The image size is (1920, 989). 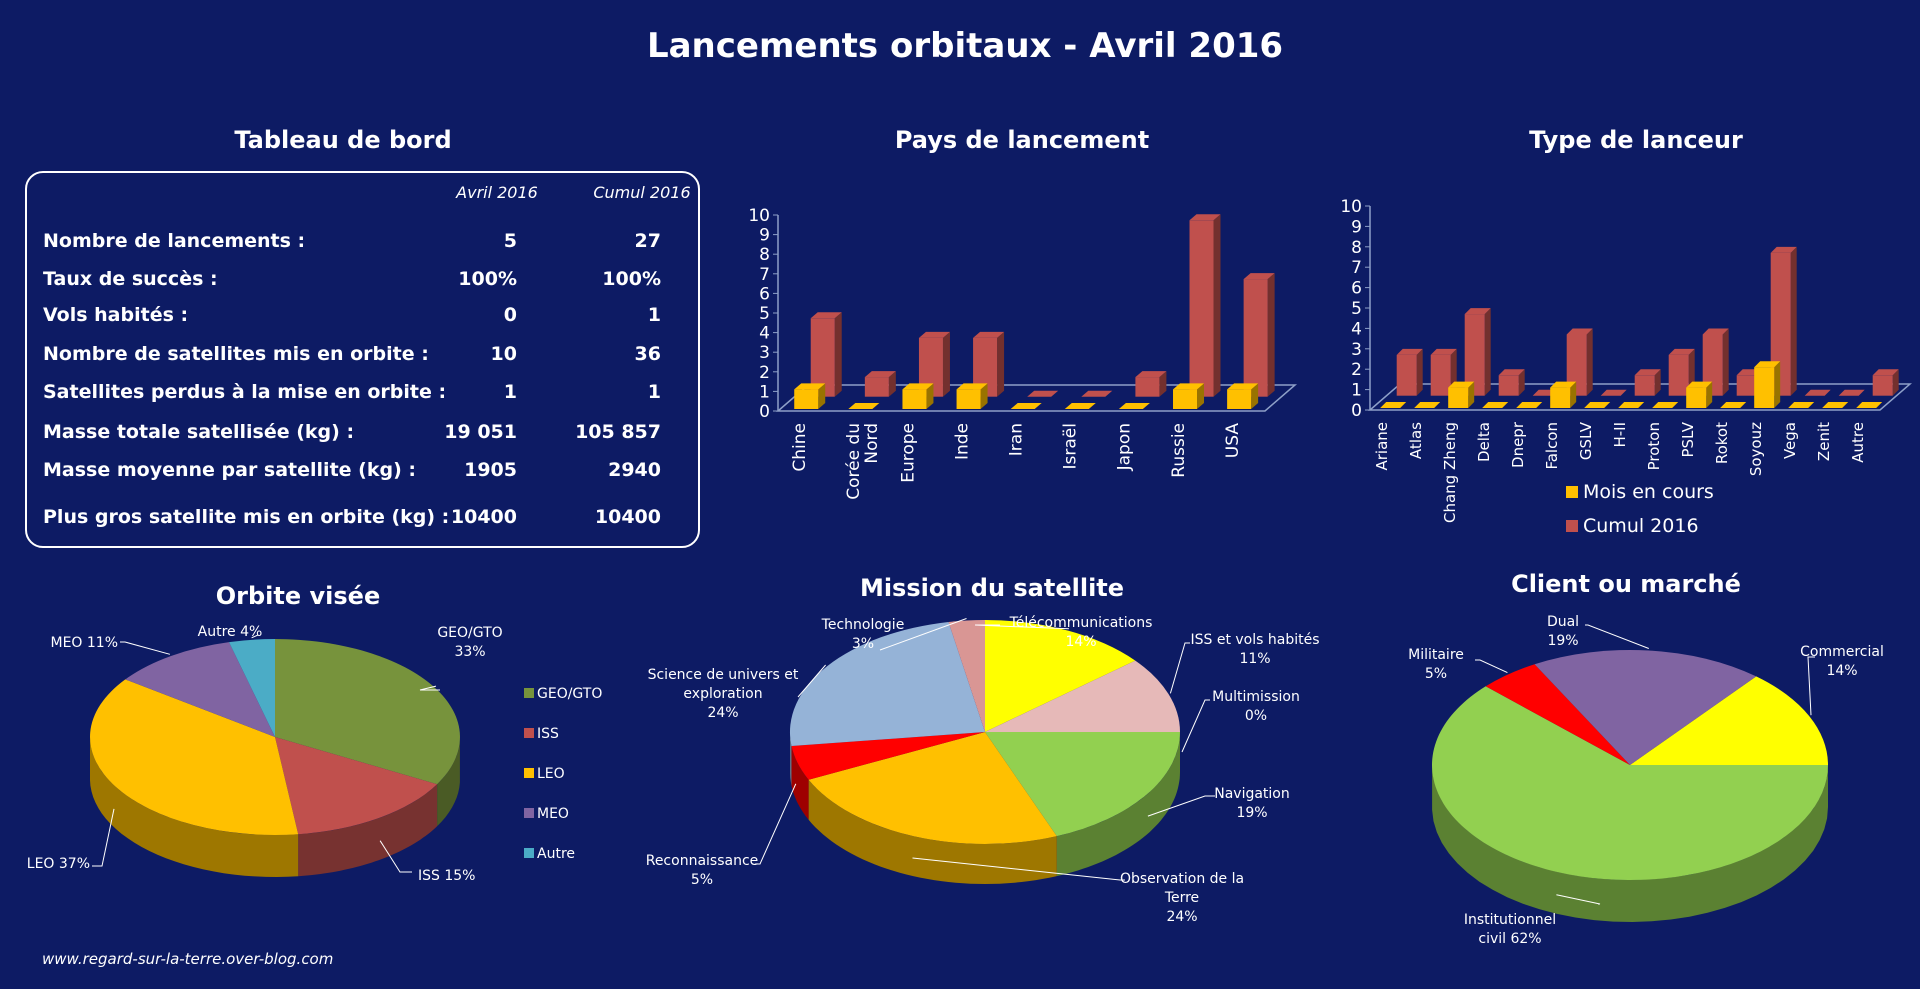 What do you see at coordinates (1645, 707) in the screenshot?
I see `pie-slice-dual` at bounding box center [1645, 707].